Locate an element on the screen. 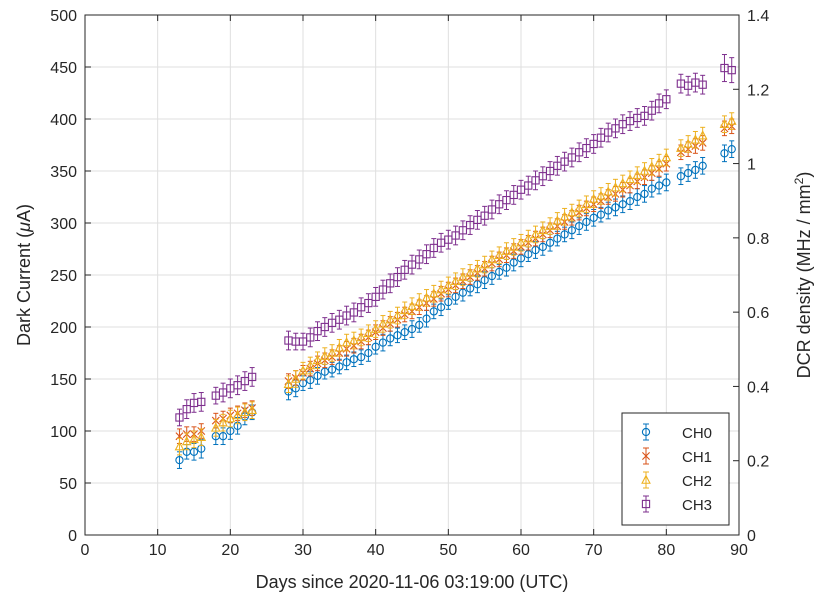  y-axis-label-after: A) is located at coordinates (24, 213).